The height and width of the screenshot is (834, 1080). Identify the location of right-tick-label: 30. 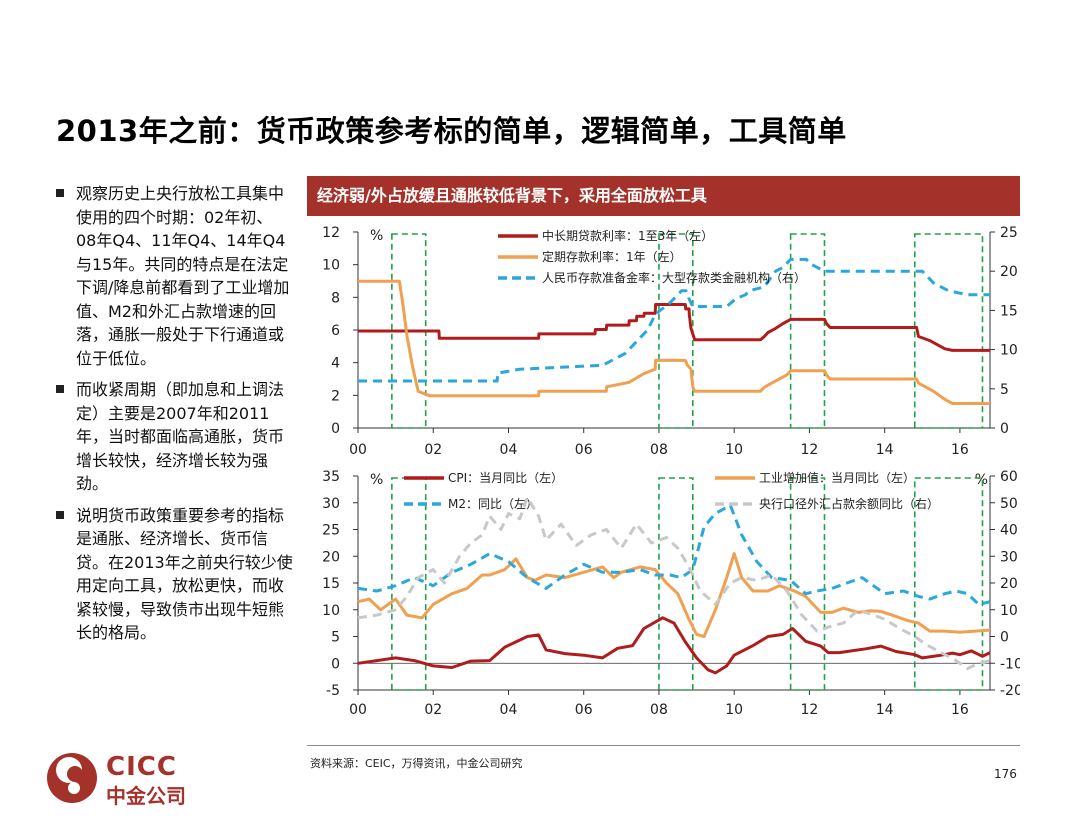
(1009, 557).